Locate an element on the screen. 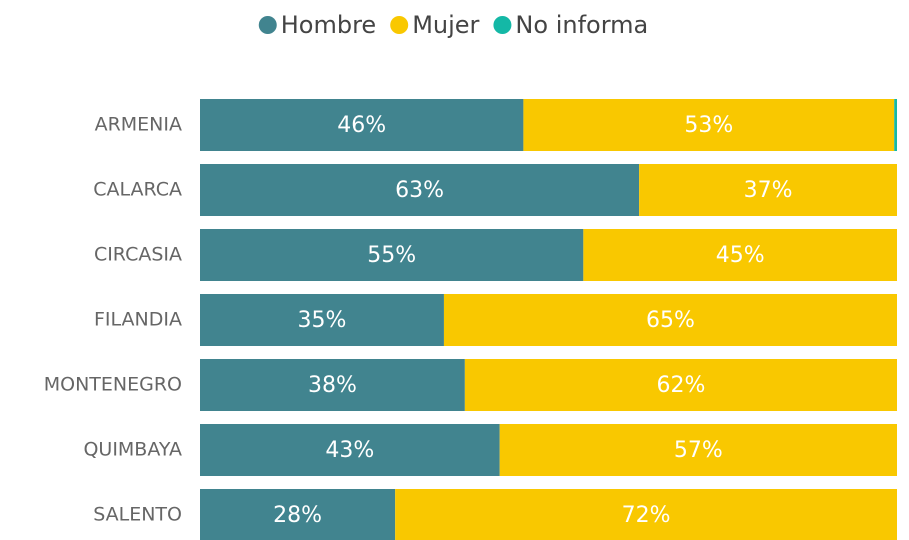 Image resolution: width=909 pixels, height=540 pixels. legend-label: Mujer is located at coordinates (445, 25).